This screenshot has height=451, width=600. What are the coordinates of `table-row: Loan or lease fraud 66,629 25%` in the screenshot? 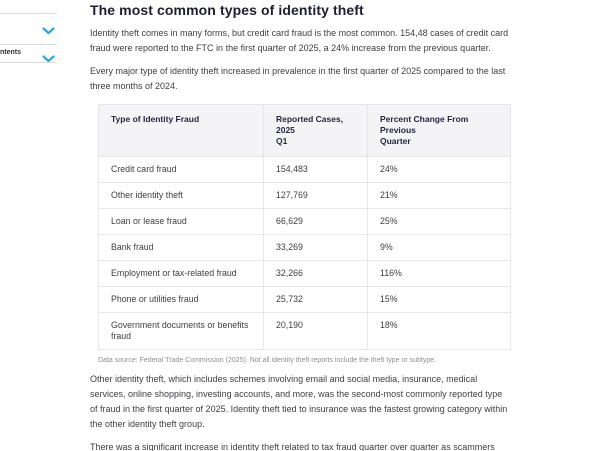 It's located at (304, 221).